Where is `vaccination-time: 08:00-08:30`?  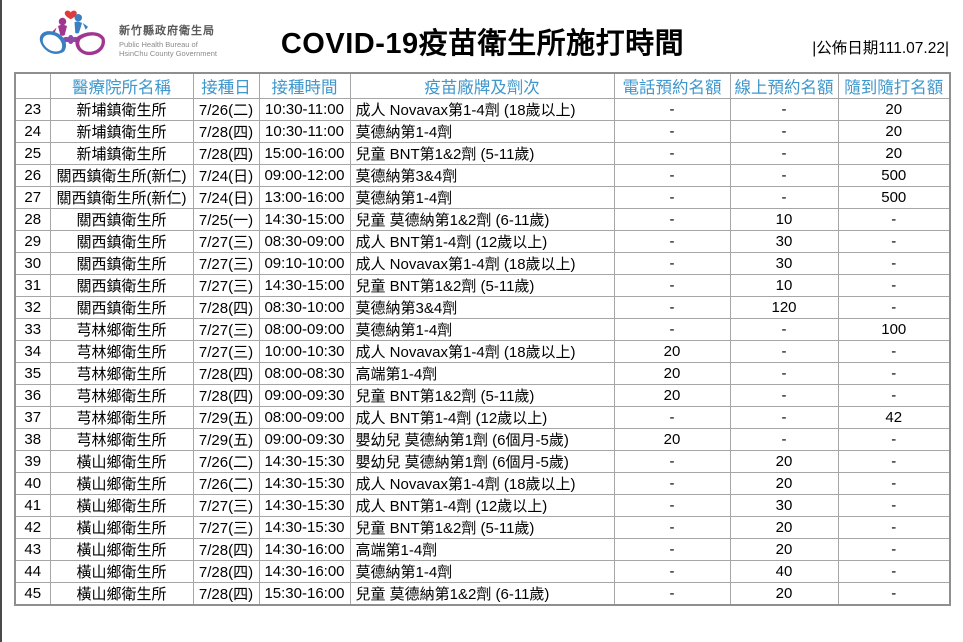
vaccination-time: 08:00-08:30 is located at coordinates (304, 373).